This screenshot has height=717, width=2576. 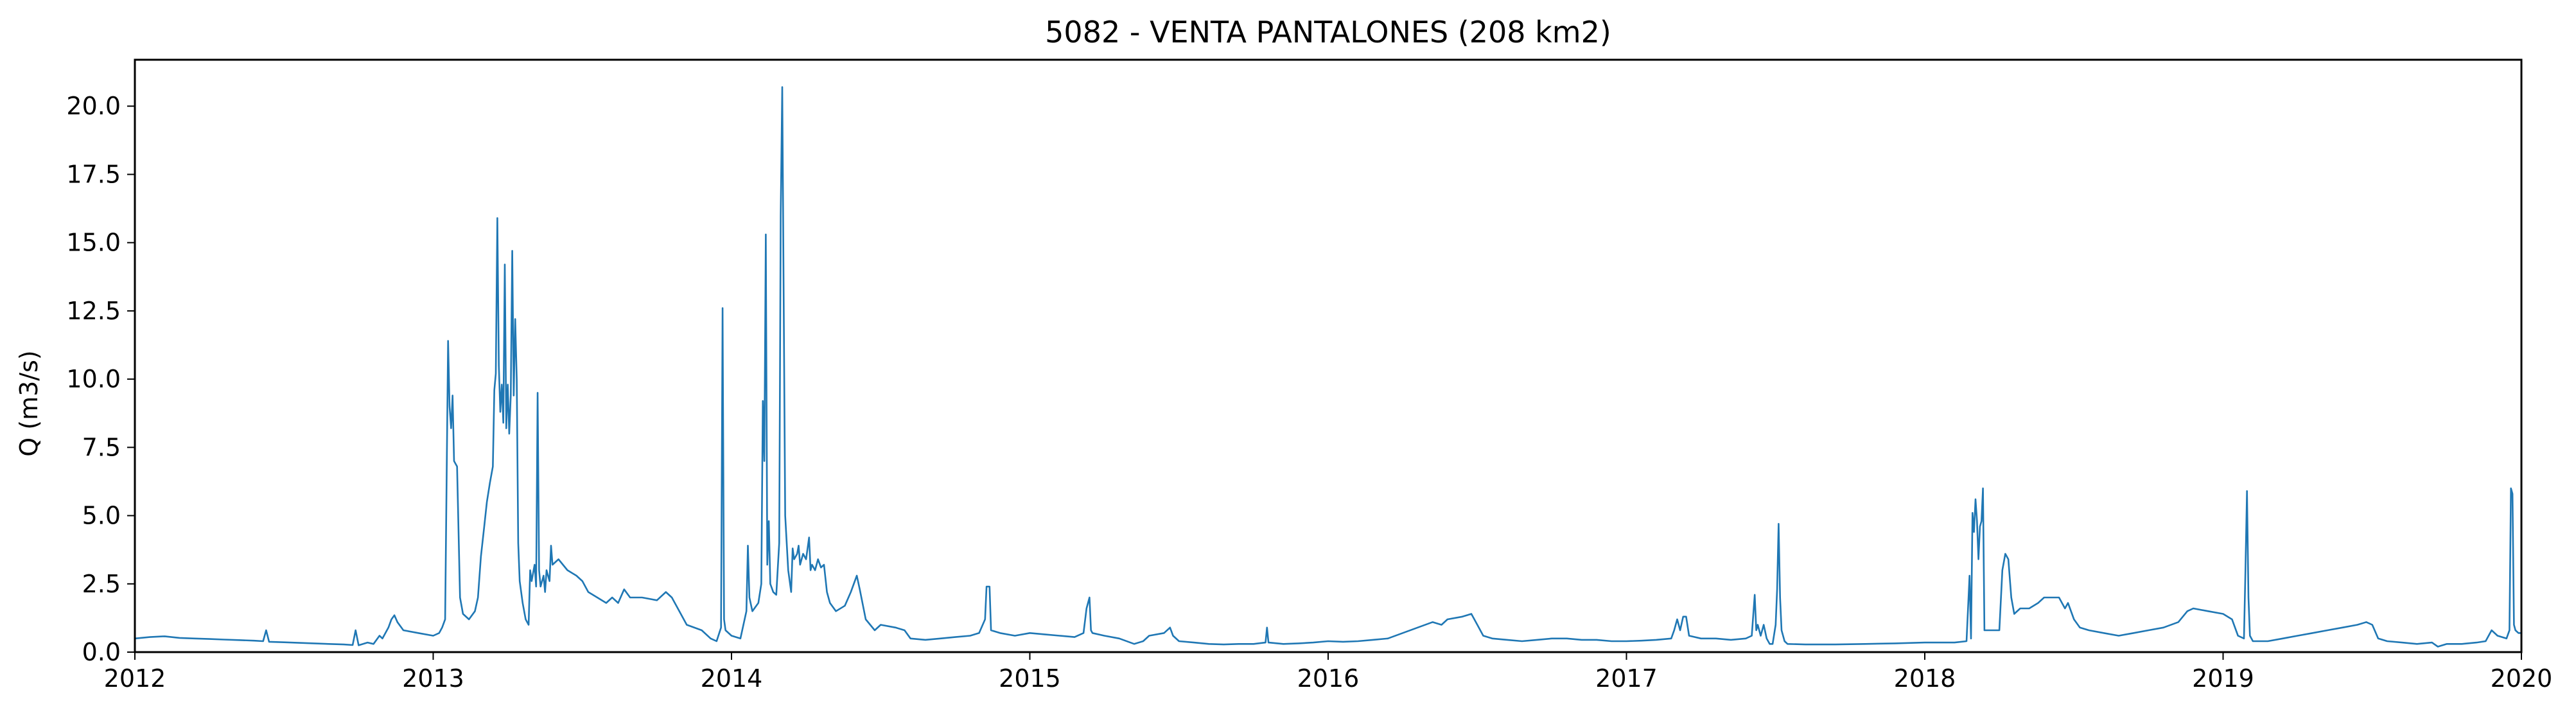 I want to click on x-tick-label: 2020, so click(x=2522, y=679).